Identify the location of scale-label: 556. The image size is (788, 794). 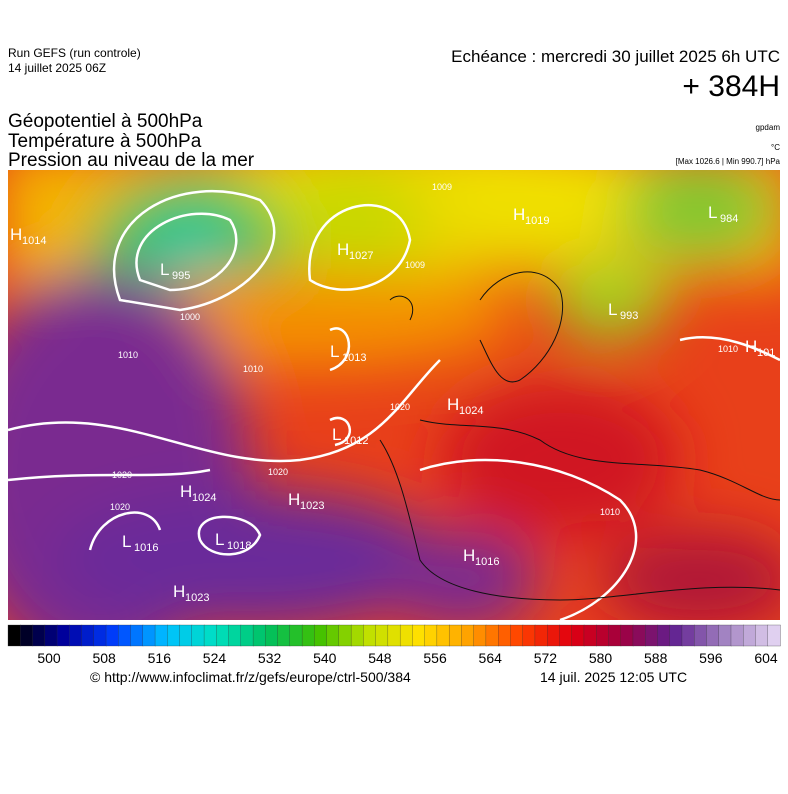
(435, 658).